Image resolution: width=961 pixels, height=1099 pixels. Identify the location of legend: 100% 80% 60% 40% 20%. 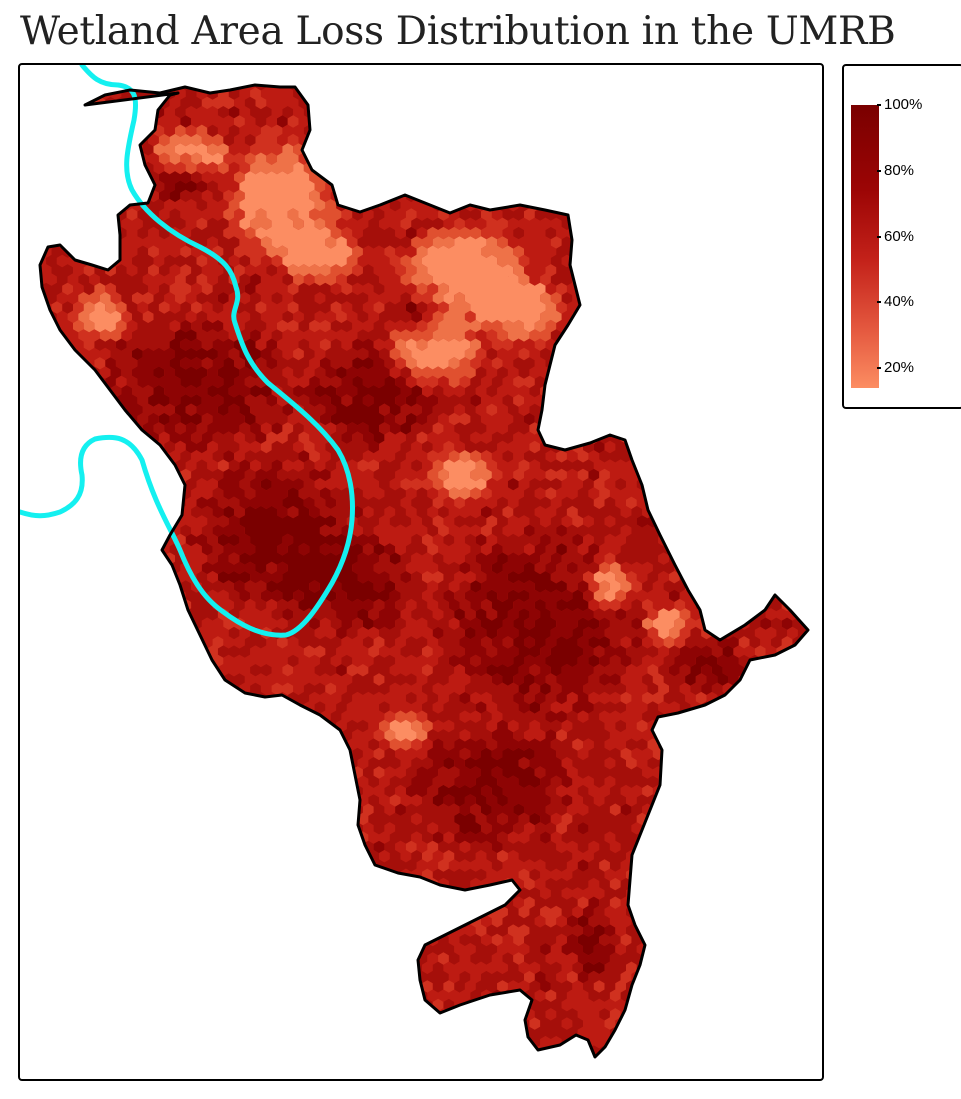
(901, 236).